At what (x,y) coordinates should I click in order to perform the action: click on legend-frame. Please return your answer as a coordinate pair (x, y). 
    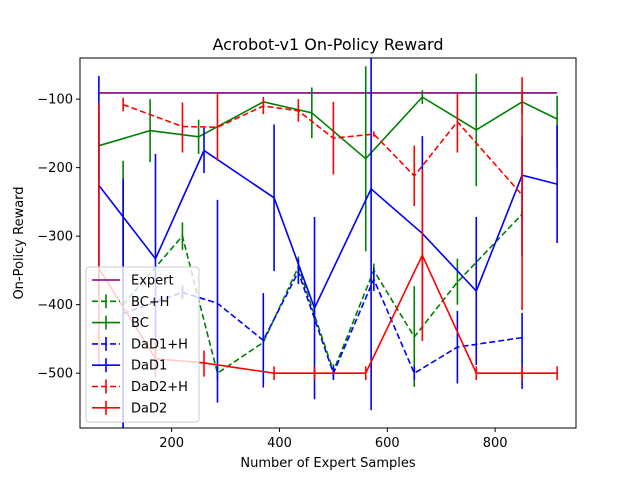
    Looking at the image, I should click on (142, 344).